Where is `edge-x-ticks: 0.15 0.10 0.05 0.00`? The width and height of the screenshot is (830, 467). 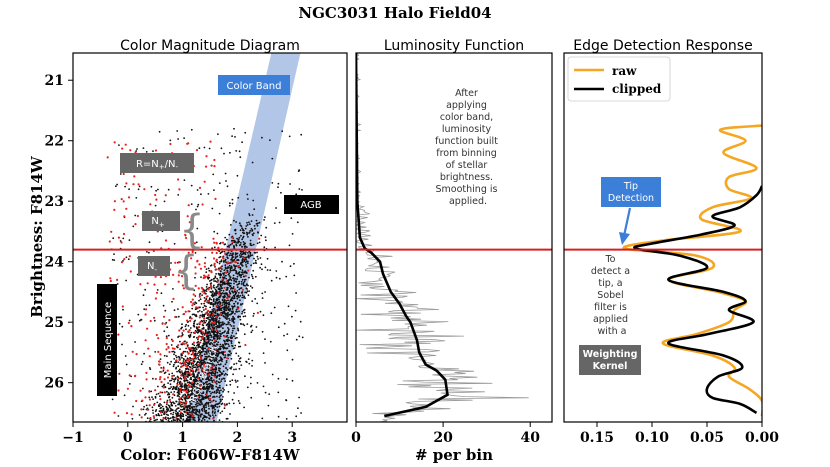
edge-x-ticks: 0.15 0.10 0.05 0.00 is located at coordinates (679, 434).